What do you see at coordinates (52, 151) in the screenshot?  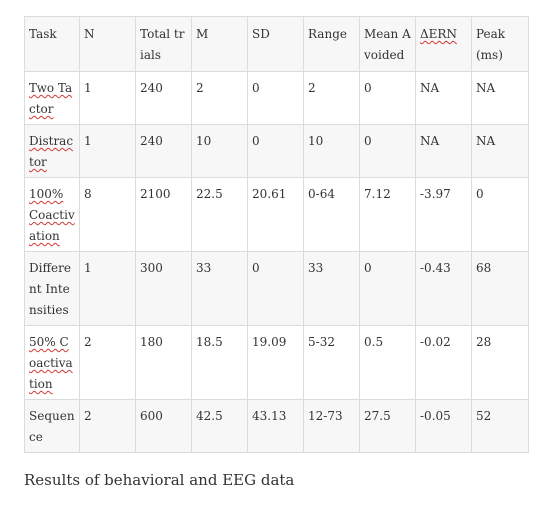 I see `table-cell-task: Distractor` at bounding box center [52, 151].